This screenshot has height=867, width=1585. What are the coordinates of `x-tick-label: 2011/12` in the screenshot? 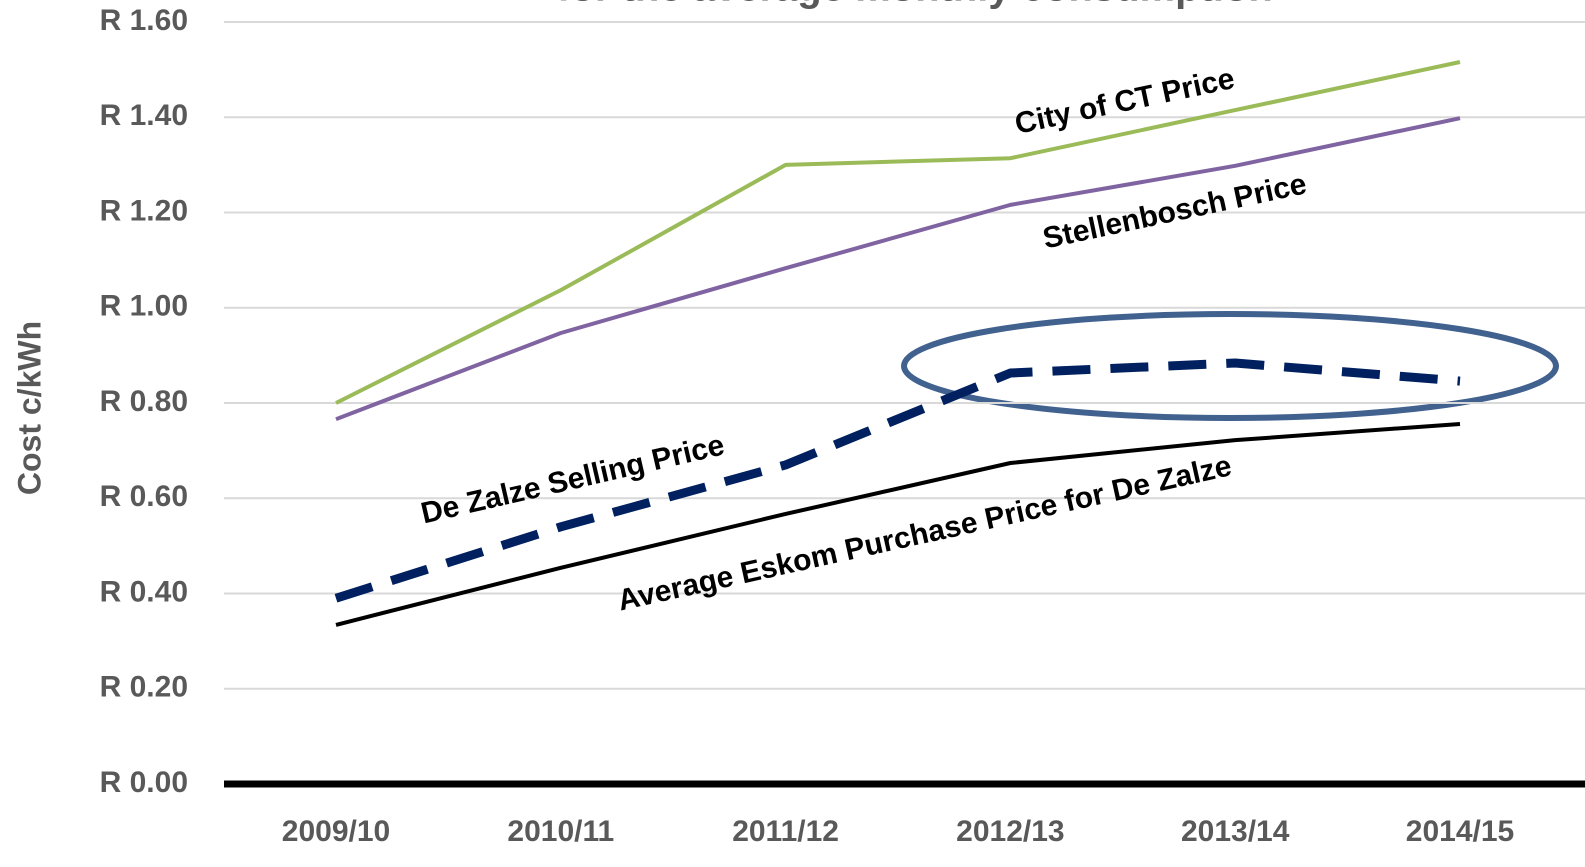 It's located at (785, 831).